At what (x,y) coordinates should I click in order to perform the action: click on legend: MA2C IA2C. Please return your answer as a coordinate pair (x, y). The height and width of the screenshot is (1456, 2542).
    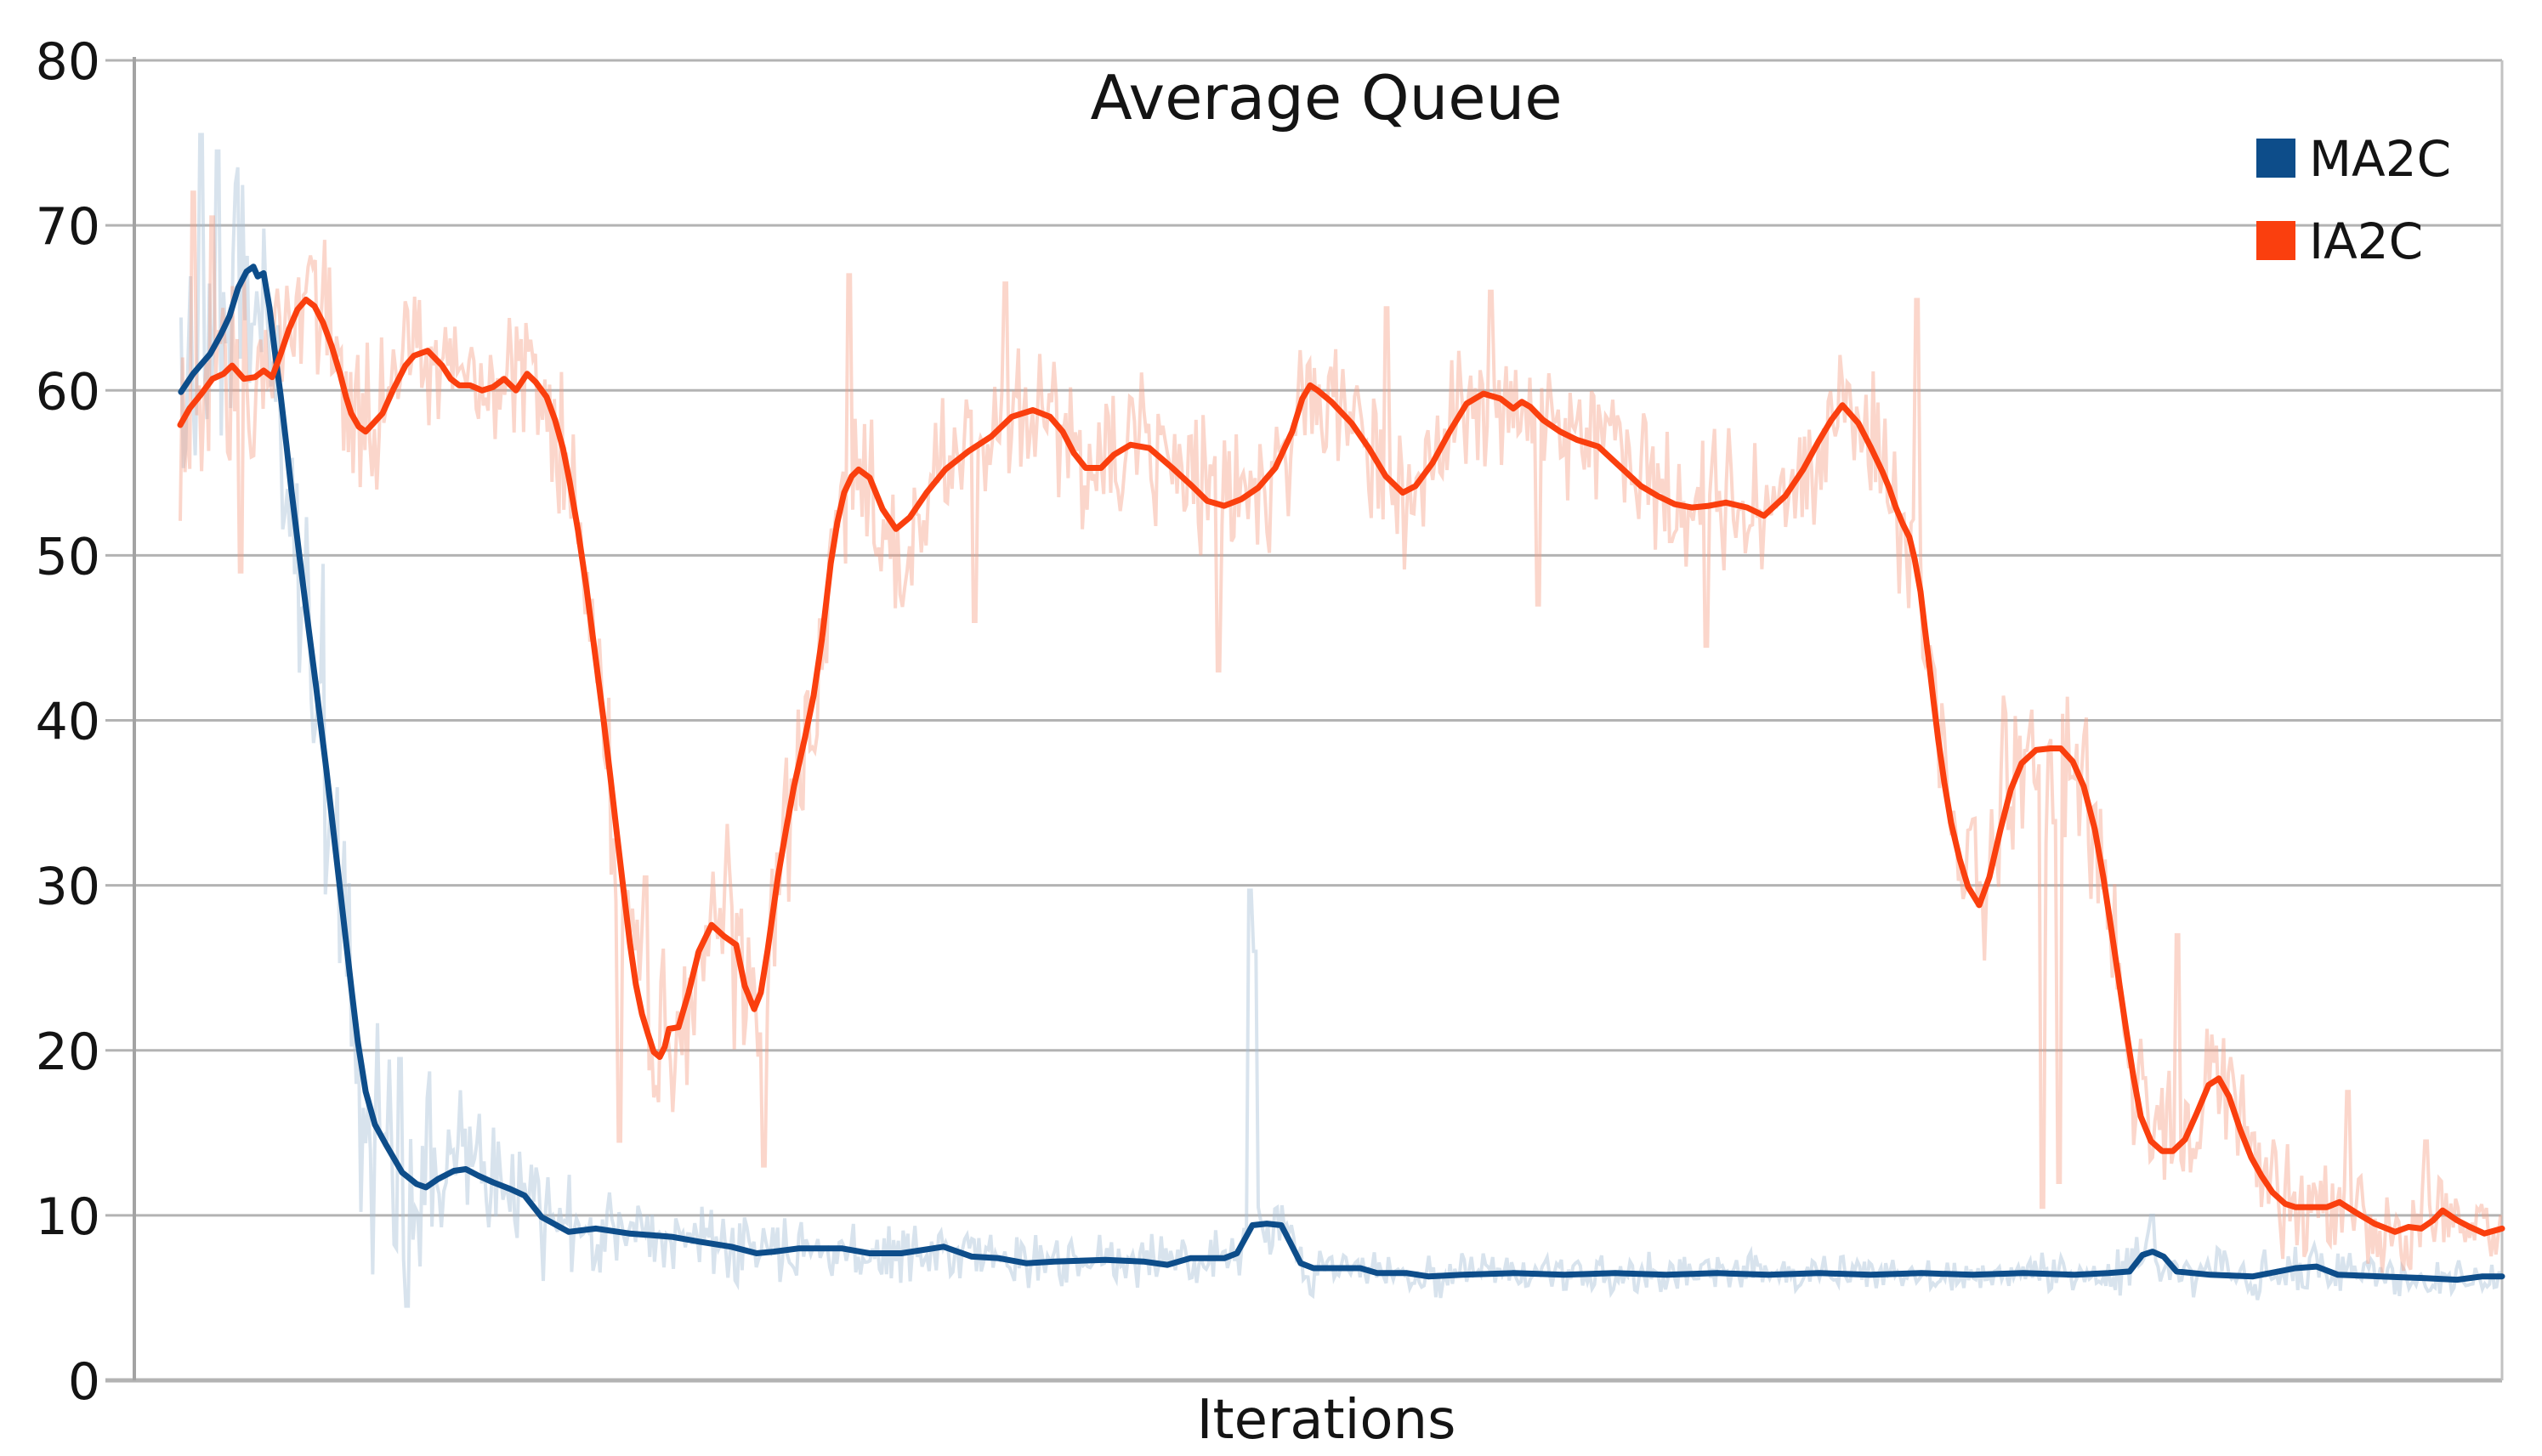
    Looking at the image, I should click on (2353, 200).